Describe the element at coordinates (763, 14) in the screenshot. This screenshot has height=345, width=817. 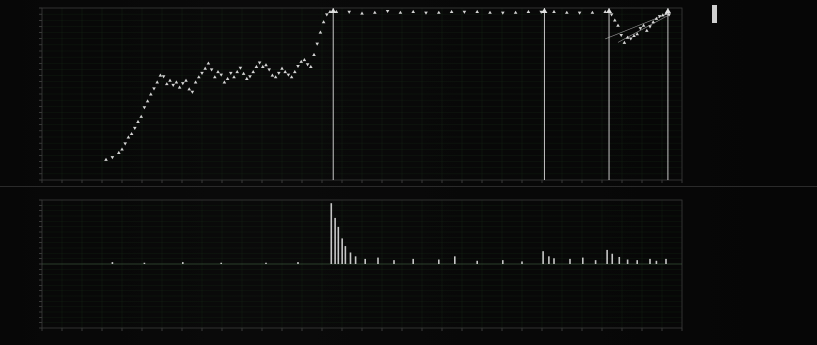
I see `legend-series-list` at that location.